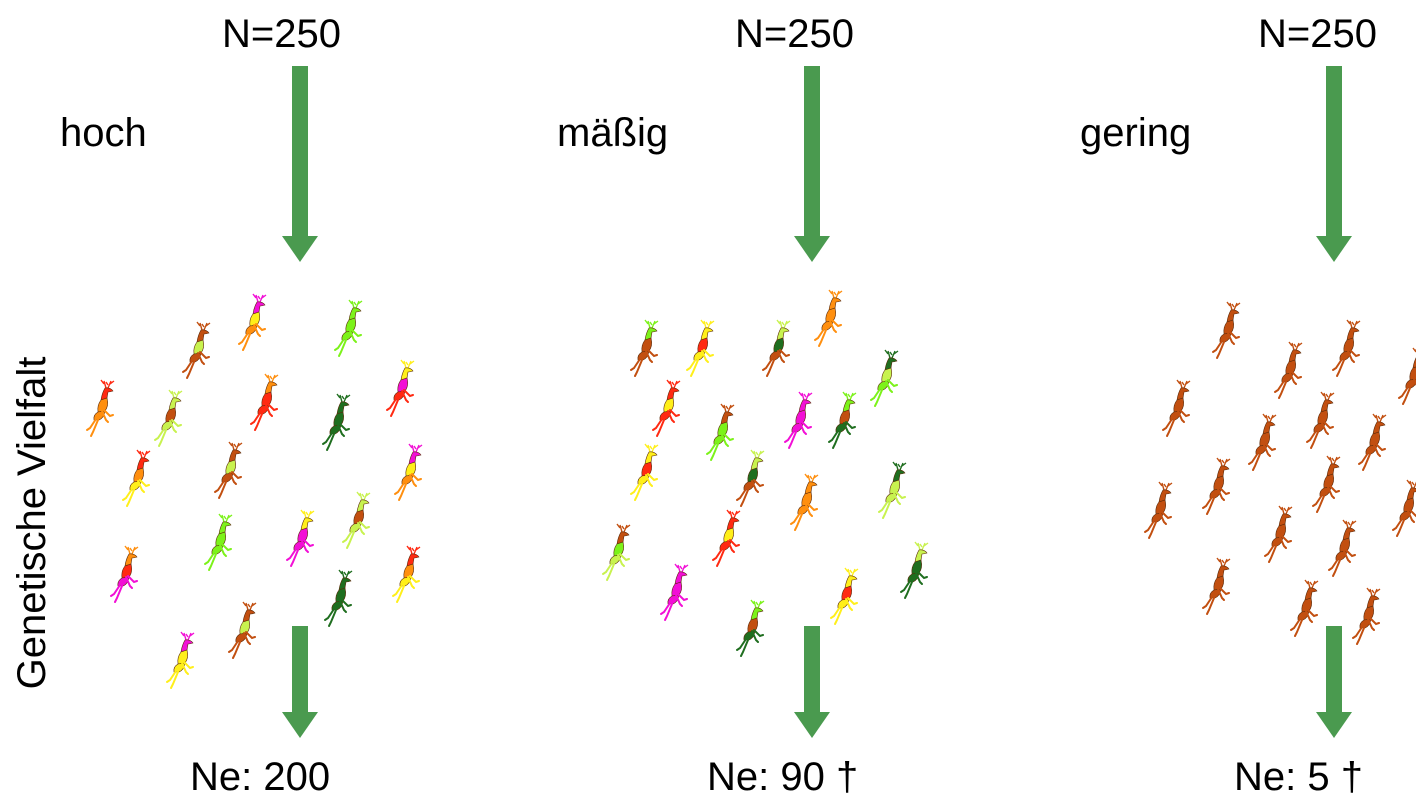  What do you see at coordinates (1136, 133) in the screenshot?
I see `category-label: gering` at bounding box center [1136, 133].